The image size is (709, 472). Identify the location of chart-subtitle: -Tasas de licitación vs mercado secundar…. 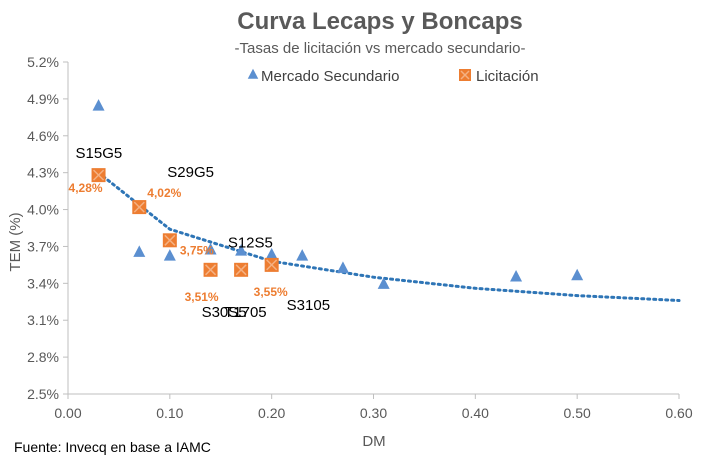
(380, 48).